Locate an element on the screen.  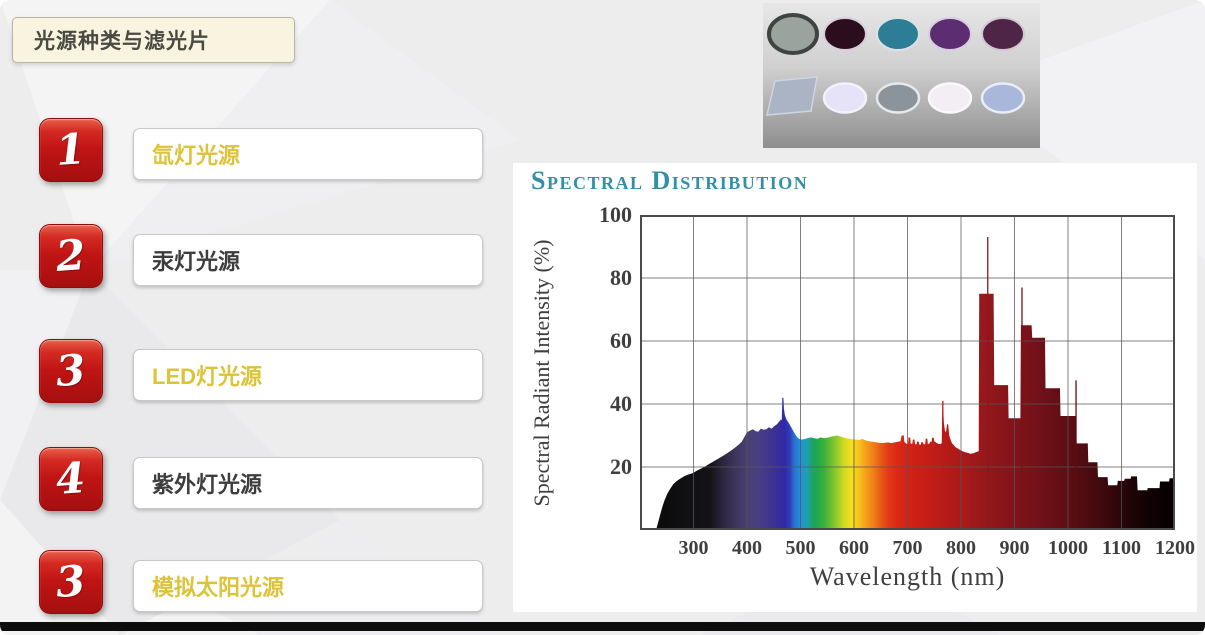
filters-photo is located at coordinates (901, 75).